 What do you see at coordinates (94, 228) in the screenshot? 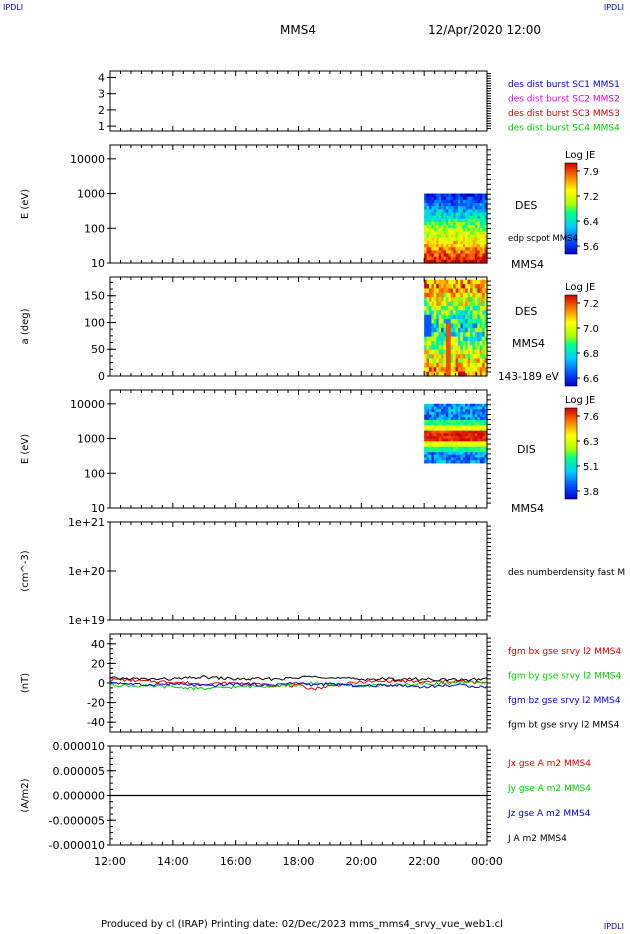
I see `y-tick-label: 100` at bounding box center [94, 228].